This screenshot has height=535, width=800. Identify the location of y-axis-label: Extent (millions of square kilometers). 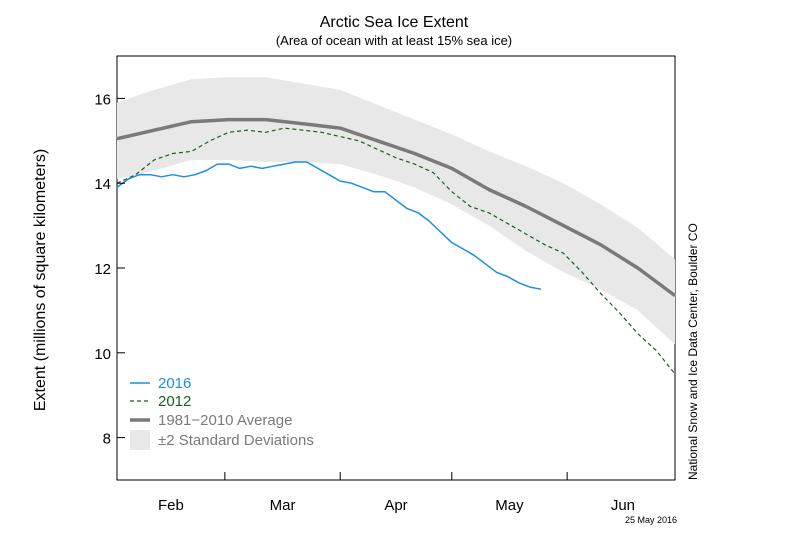
(40, 280).